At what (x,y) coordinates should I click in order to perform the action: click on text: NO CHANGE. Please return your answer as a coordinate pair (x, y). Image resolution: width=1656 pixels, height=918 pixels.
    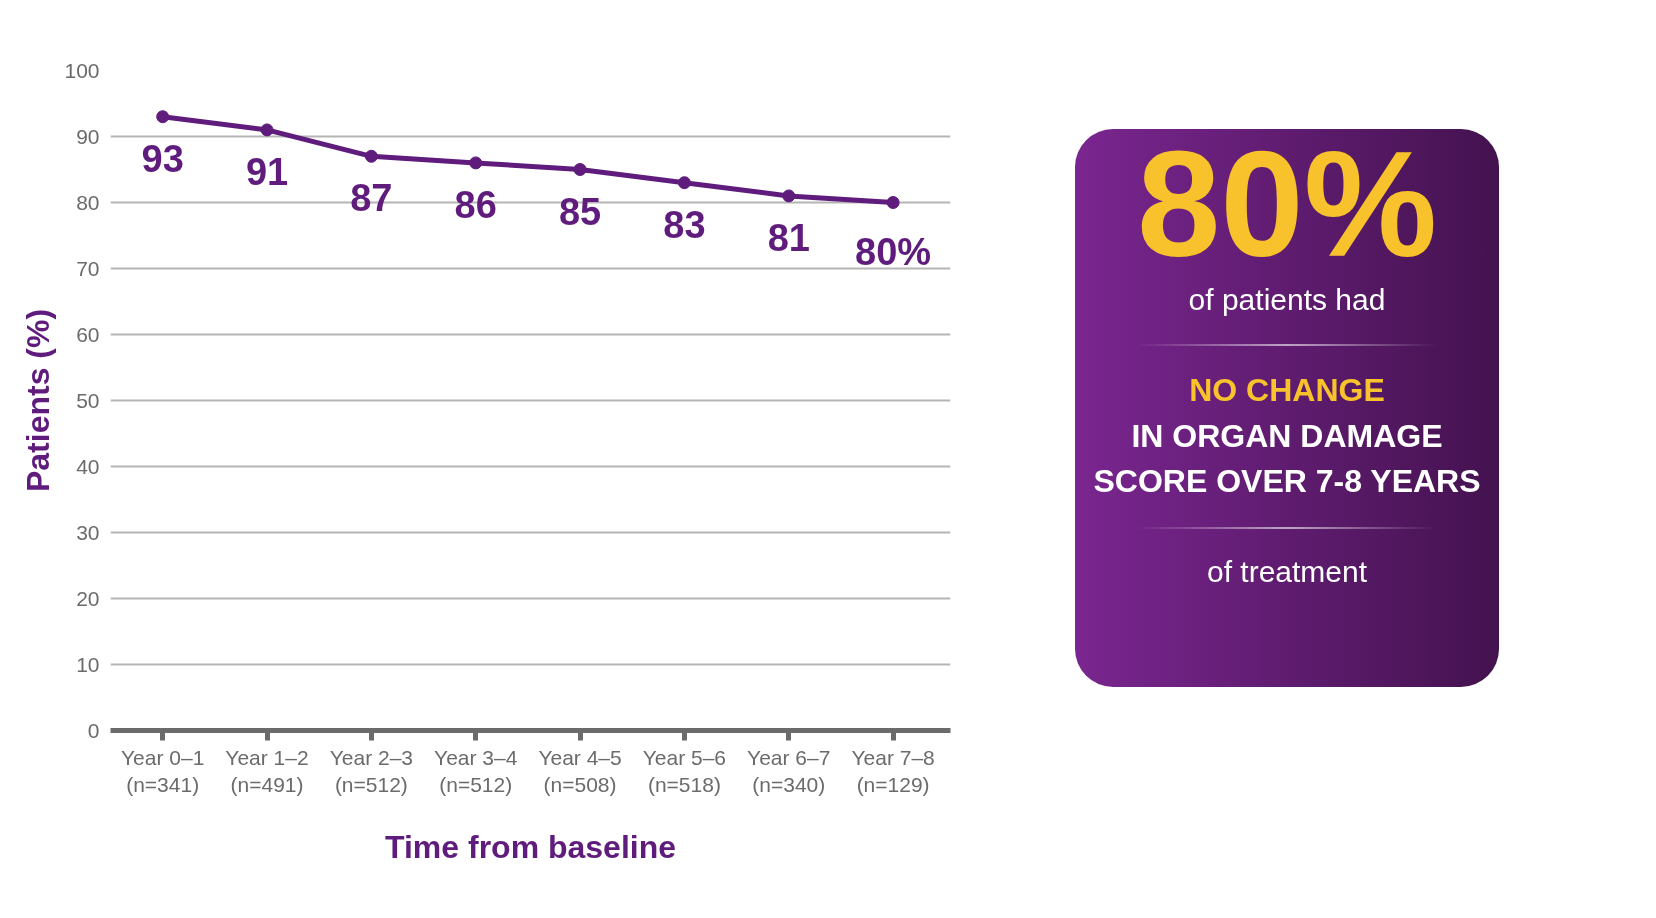
    Looking at the image, I should click on (1287, 390).